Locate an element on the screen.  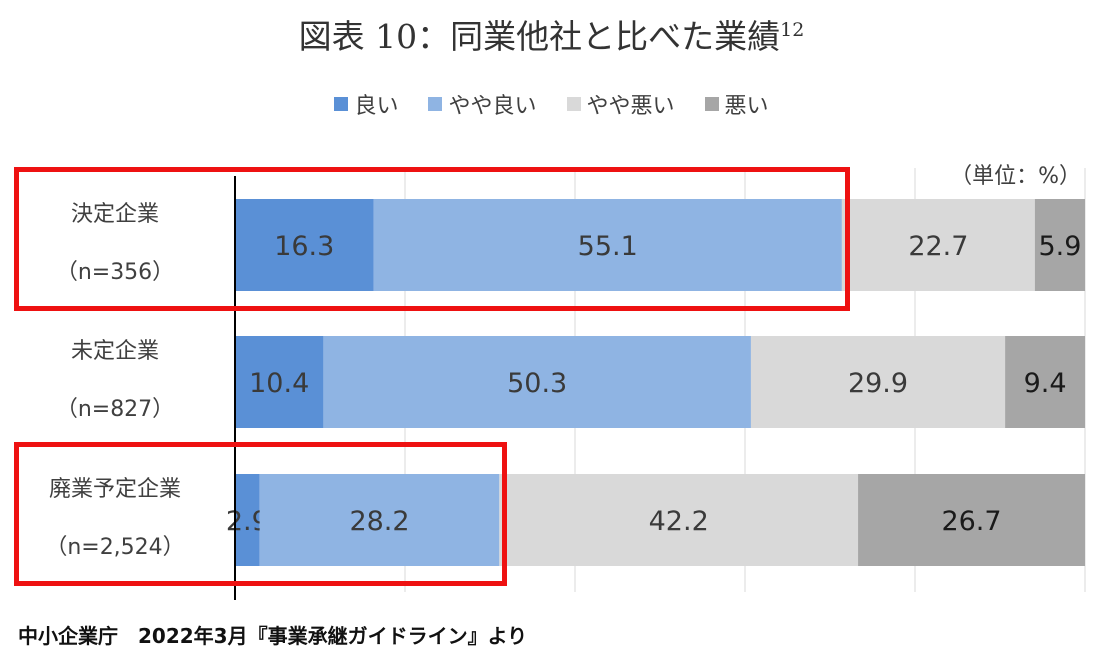
data-label: 29.9 is located at coordinates (878, 383).